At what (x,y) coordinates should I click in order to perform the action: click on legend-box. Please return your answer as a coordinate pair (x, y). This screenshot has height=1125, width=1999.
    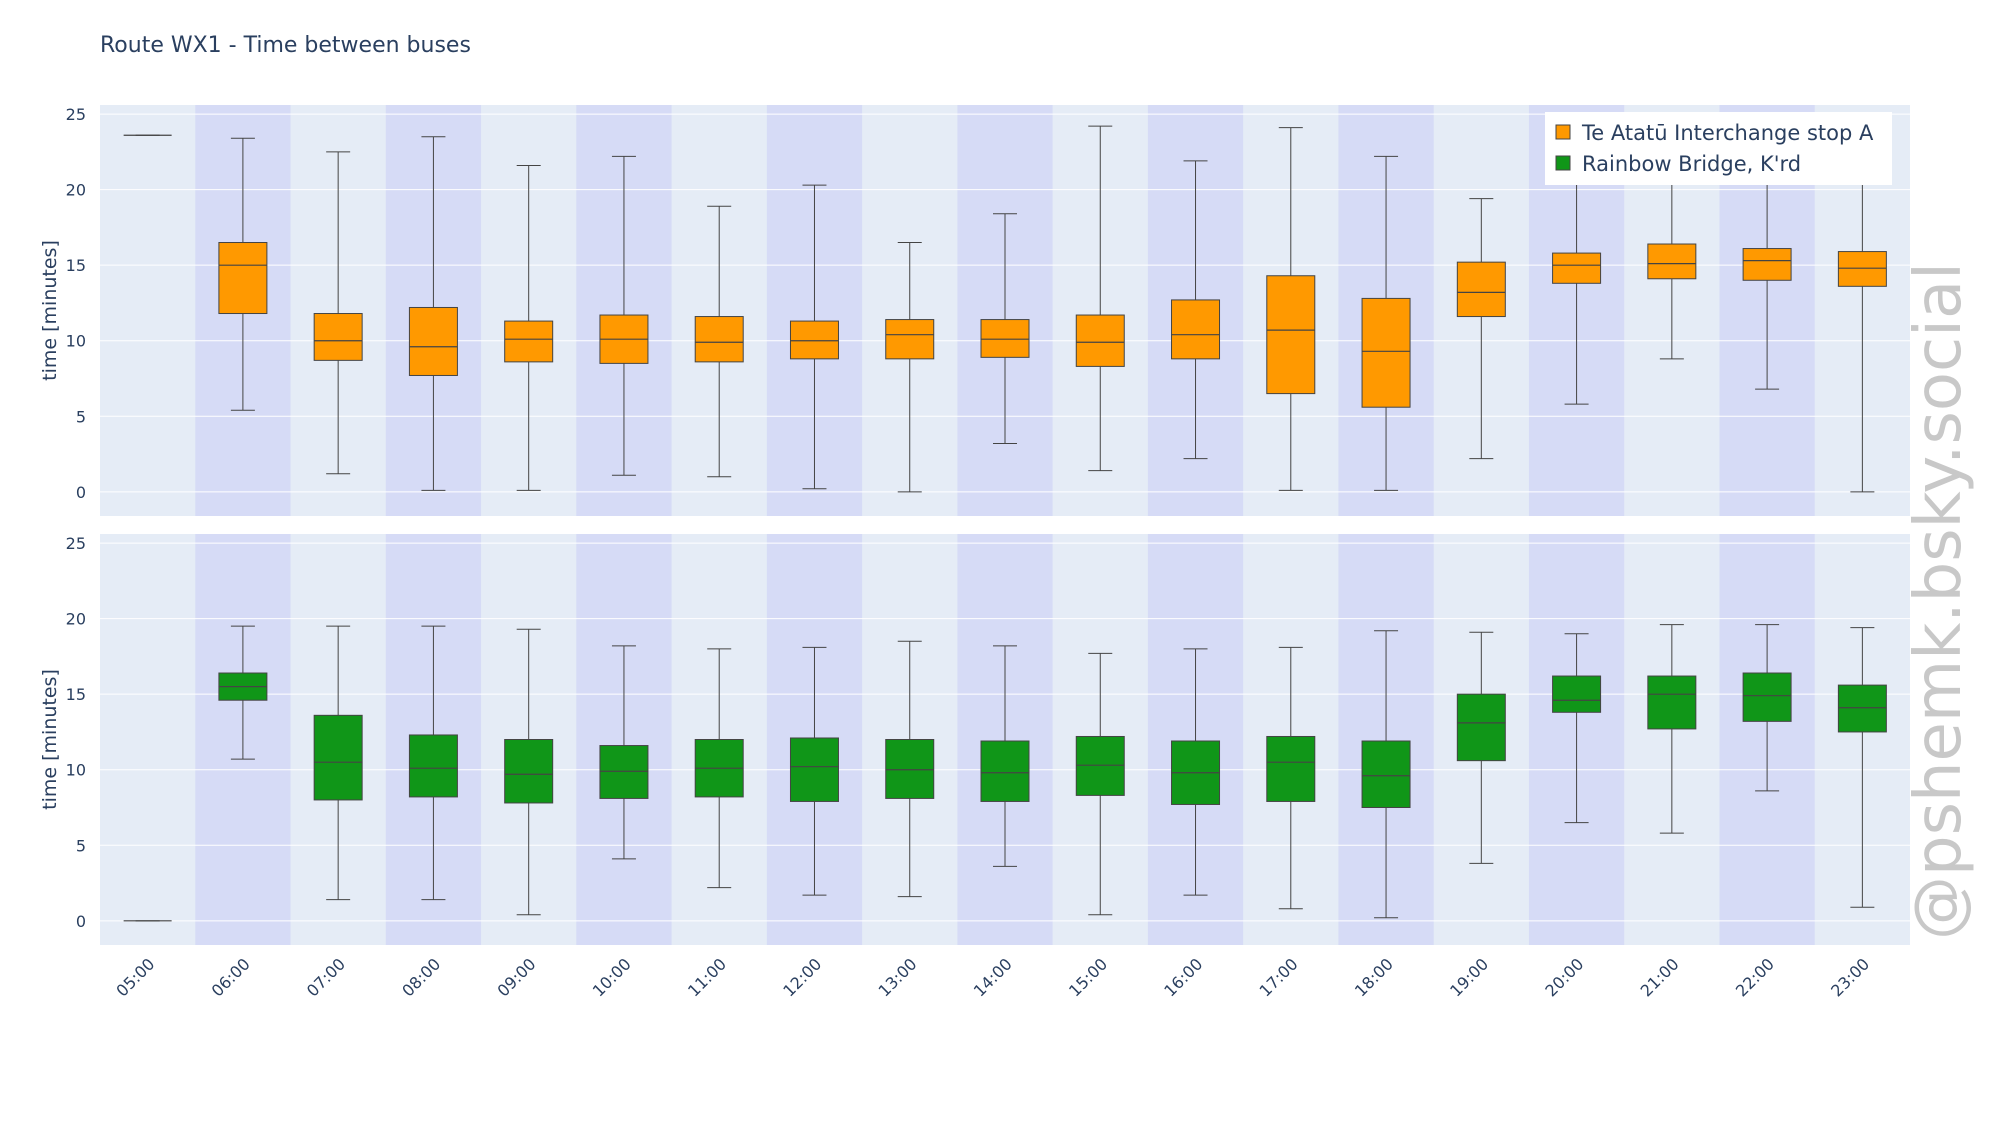
    Looking at the image, I should click on (1718, 148).